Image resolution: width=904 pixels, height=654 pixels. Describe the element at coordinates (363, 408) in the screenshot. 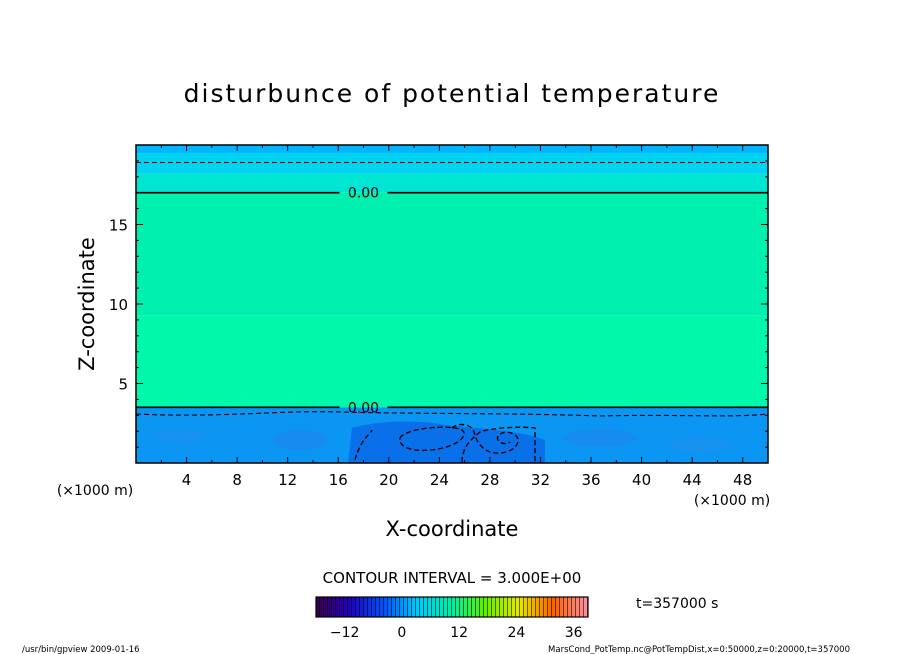

I see `contour-label-1: 0.00` at that location.